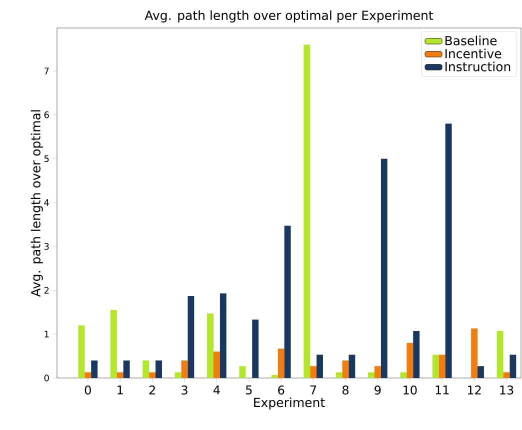  Describe the element at coordinates (87, 390) in the screenshot. I see `x-tick-label: 0` at that location.